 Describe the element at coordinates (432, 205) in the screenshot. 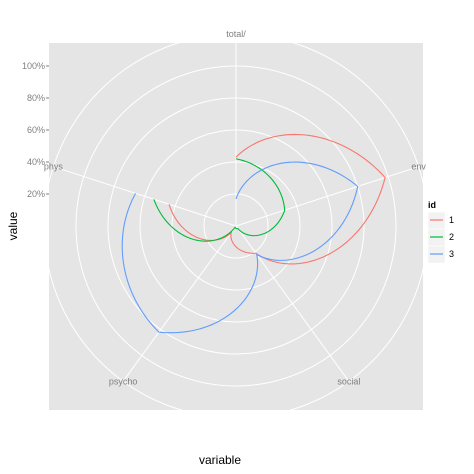

I see `legend-title: id` at that location.